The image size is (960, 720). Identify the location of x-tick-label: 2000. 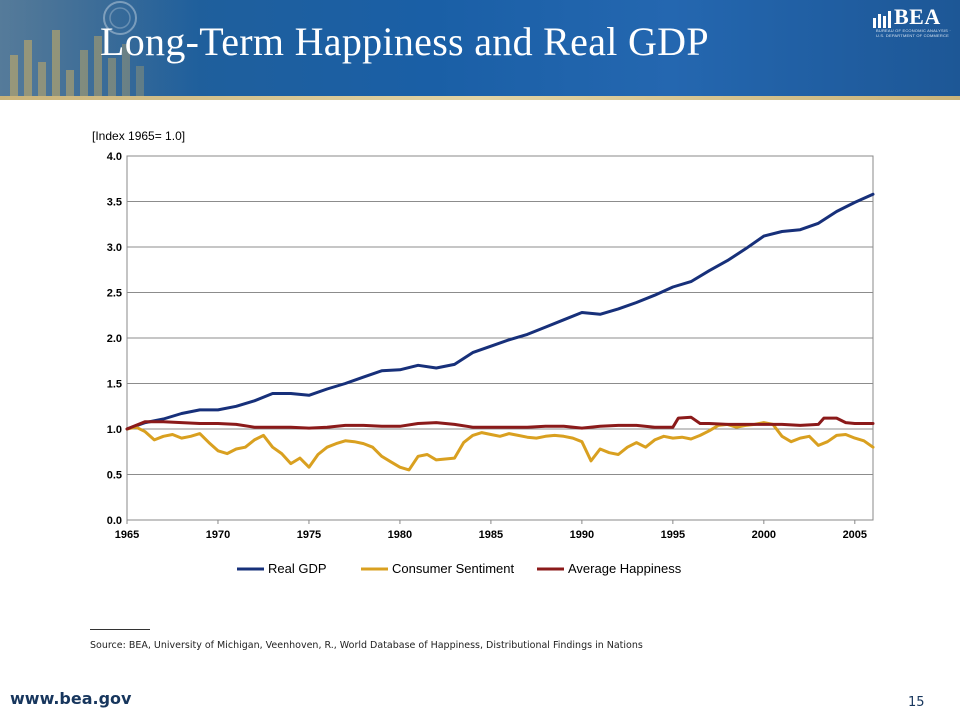
(764, 535).